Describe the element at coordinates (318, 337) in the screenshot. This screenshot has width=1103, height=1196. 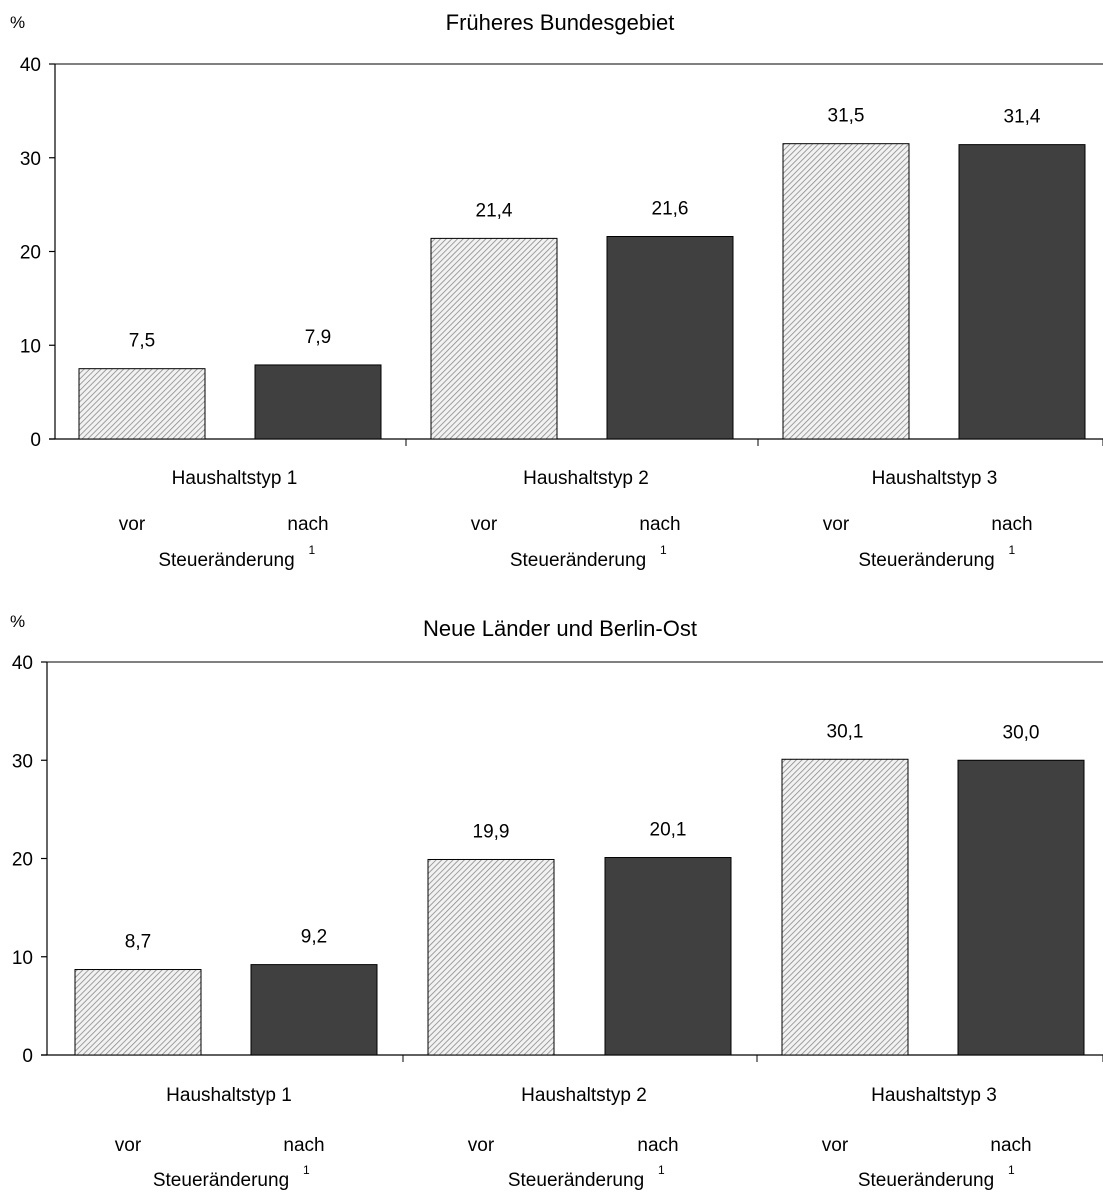
I see `bar-value-label: 7,9` at that location.